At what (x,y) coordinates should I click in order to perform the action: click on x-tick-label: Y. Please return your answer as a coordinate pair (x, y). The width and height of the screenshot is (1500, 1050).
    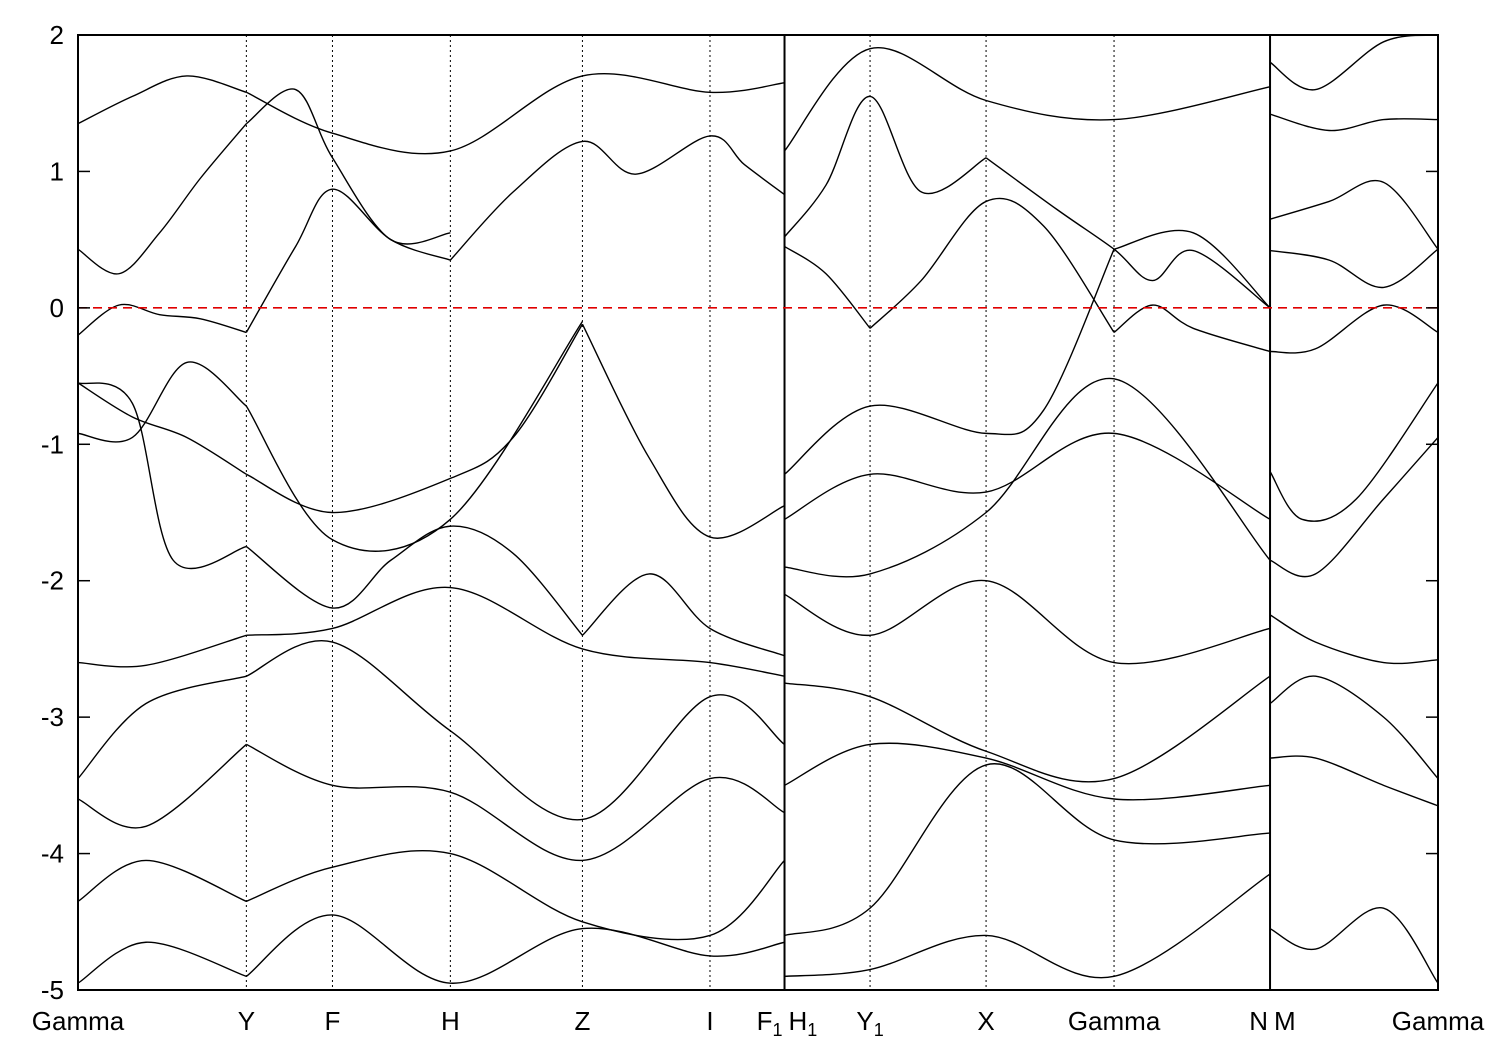
    Looking at the image, I should click on (246, 1021).